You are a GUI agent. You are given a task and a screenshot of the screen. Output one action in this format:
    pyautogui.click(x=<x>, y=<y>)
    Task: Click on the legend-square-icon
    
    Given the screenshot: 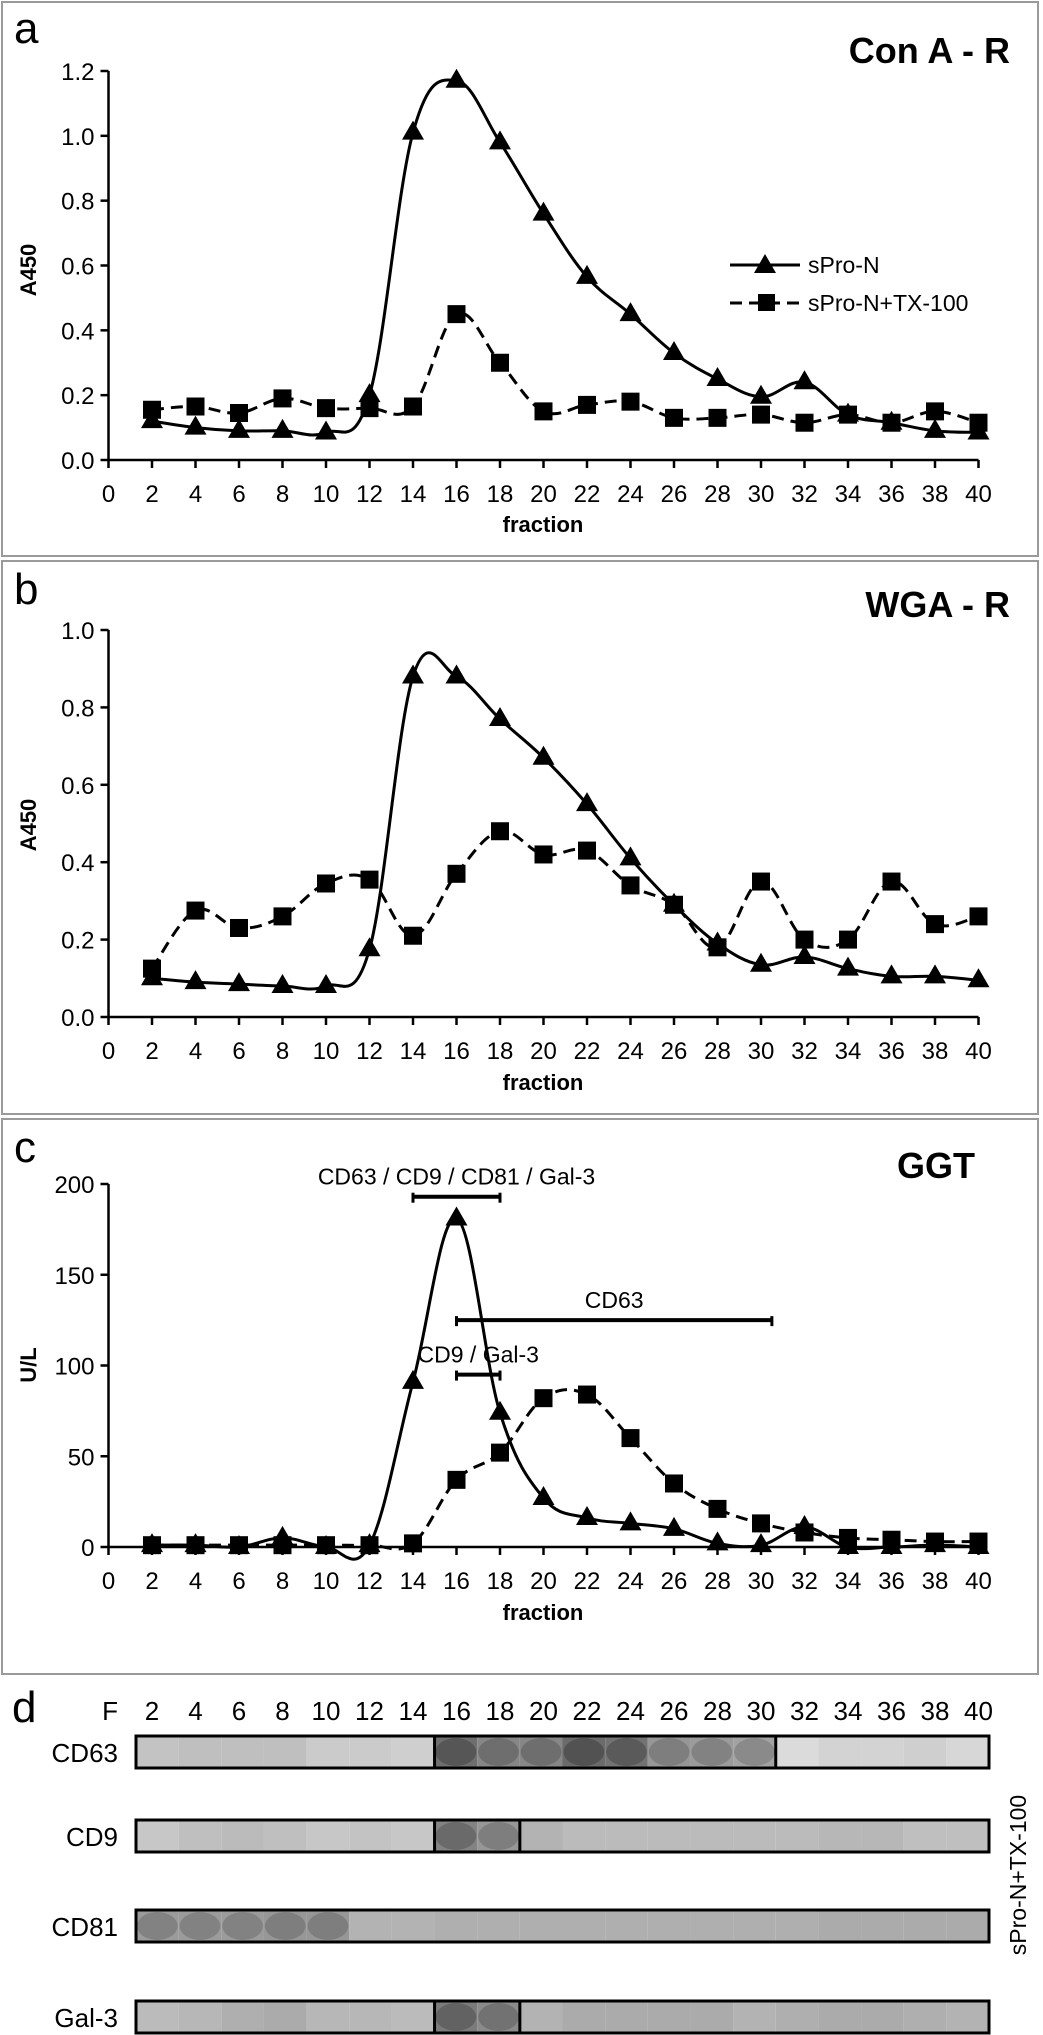 What is the action you would take?
    pyautogui.click(x=766, y=302)
    